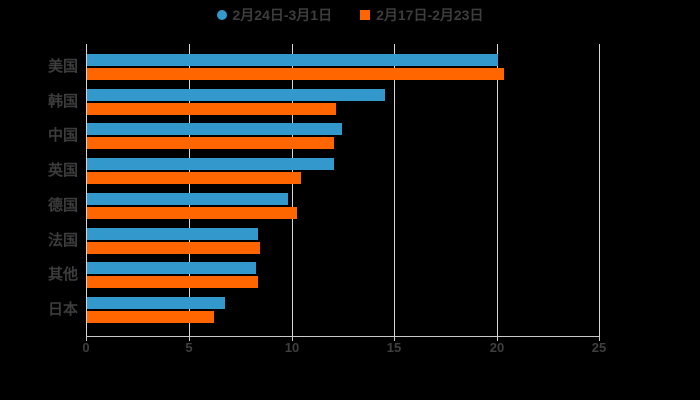 The height and width of the screenshot is (400, 700). I want to click on bar-series1-韩国, so click(211, 108).